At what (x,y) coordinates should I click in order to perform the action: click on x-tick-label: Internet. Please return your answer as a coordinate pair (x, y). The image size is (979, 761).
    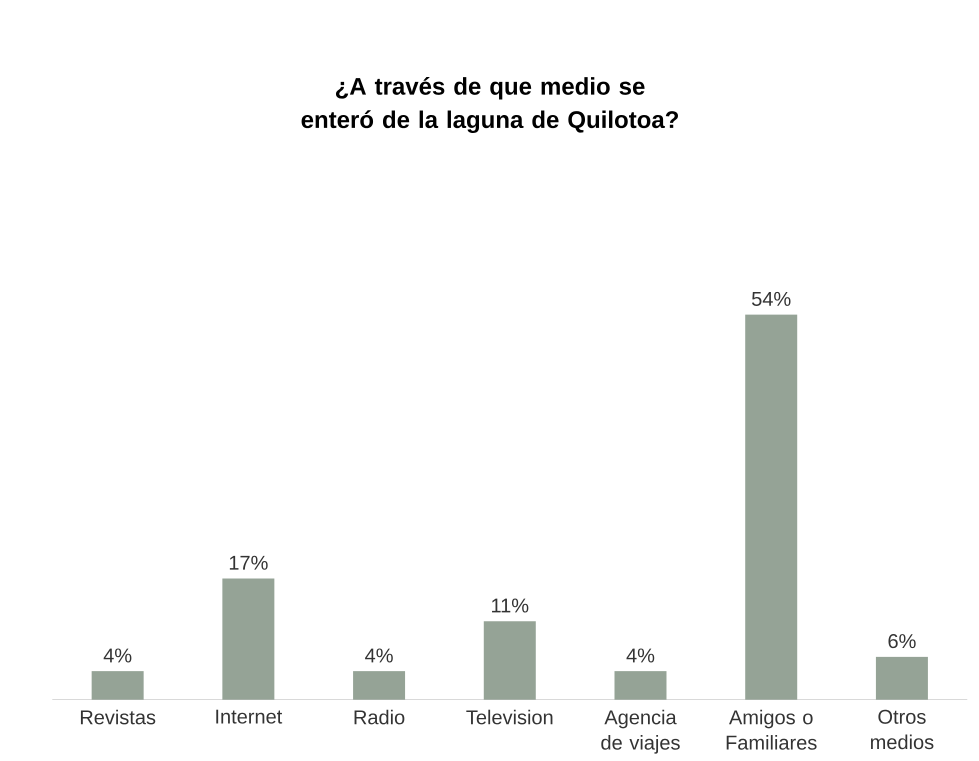
    Looking at the image, I should click on (249, 717).